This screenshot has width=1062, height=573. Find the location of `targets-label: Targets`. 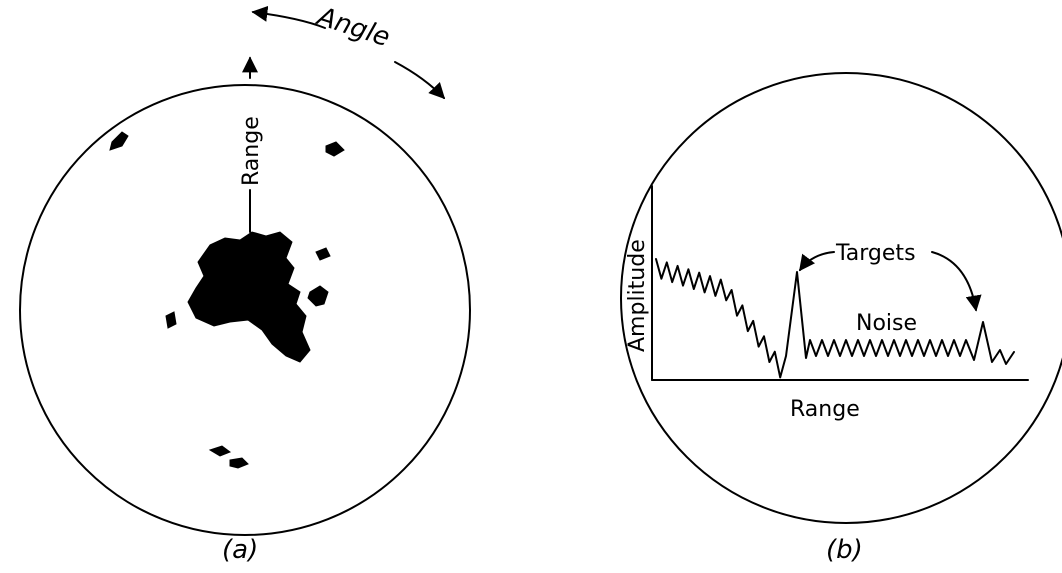

targets-label: Targets is located at coordinates (875, 253).